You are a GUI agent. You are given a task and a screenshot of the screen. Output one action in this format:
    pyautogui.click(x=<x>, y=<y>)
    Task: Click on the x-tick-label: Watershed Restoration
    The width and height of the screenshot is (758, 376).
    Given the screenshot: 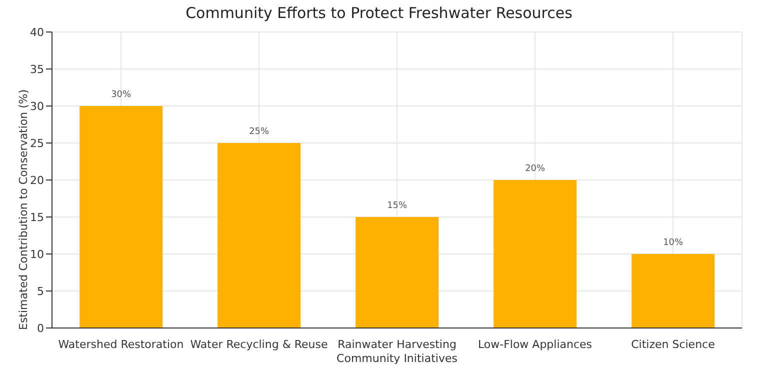 What is the action you would take?
    pyautogui.click(x=121, y=344)
    